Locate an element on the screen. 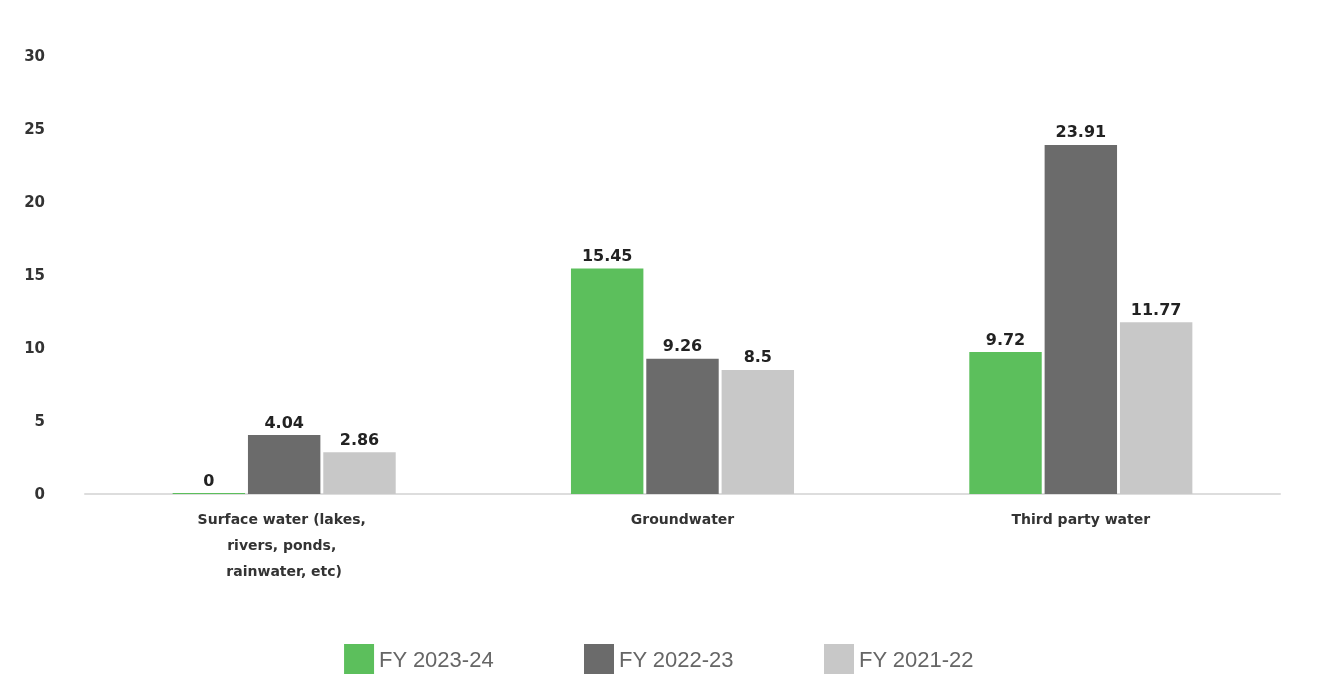 This screenshot has width=1318, height=687. legend-label: FY 2022-23 is located at coordinates (676, 659).